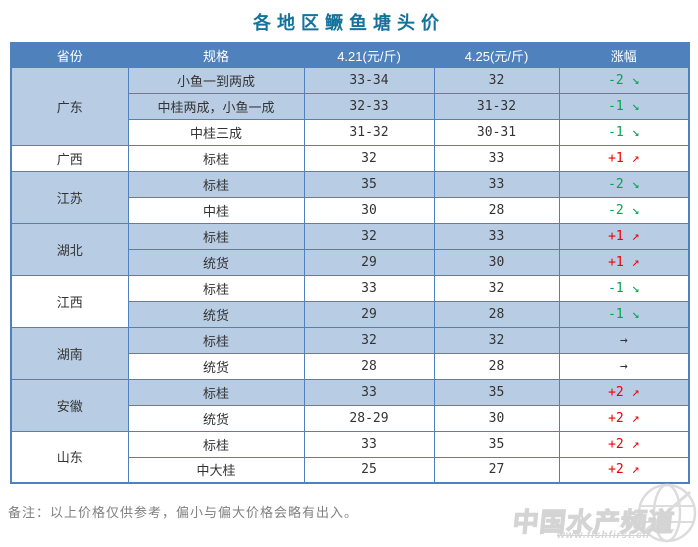 Image resolution: width=698 pixels, height=547 pixels. I want to click on spec-cell: 小鱼一到两成, so click(216, 80).